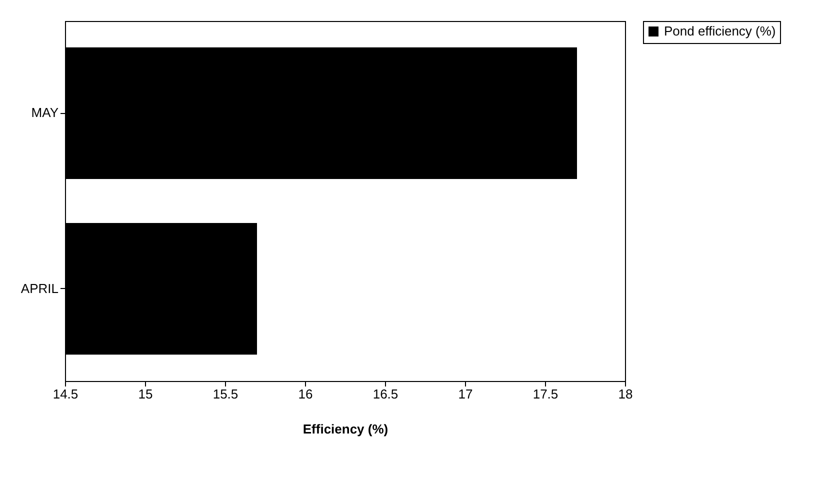 This screenshot has width=838, height=487. I want to click on y-tick-label: MAY, so click(45, 112).